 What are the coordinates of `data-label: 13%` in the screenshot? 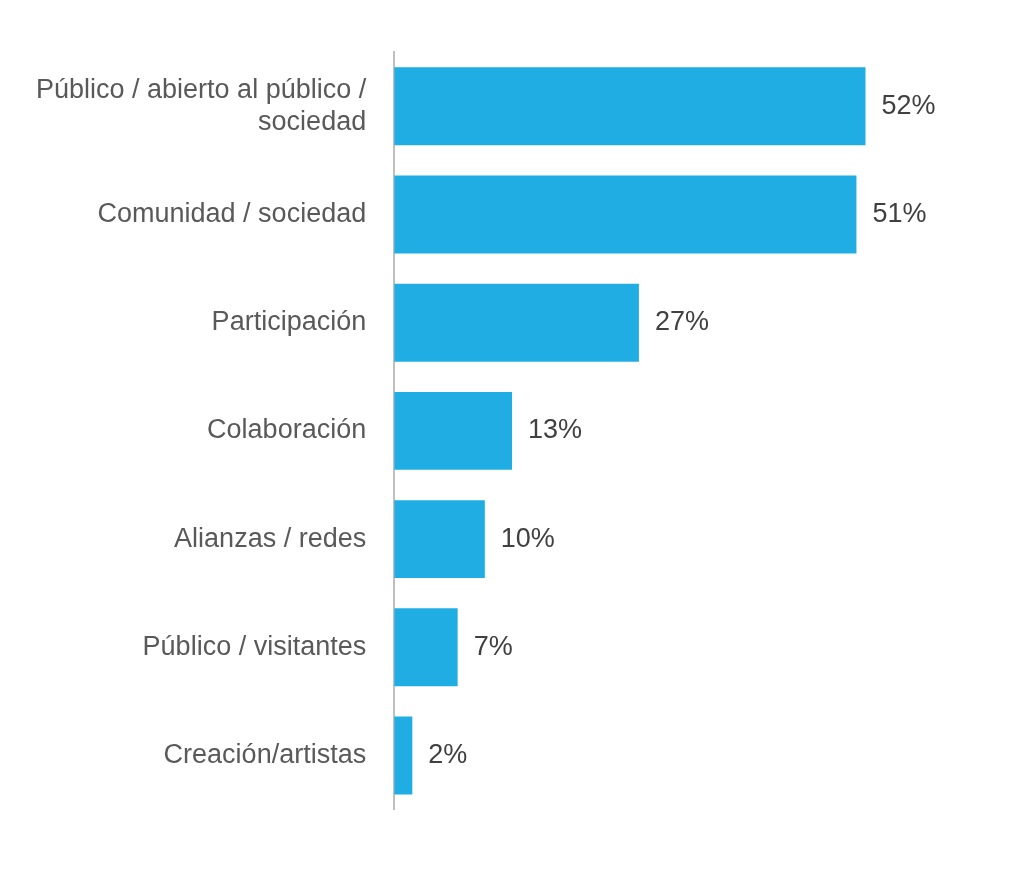 It's located at (555, 429).